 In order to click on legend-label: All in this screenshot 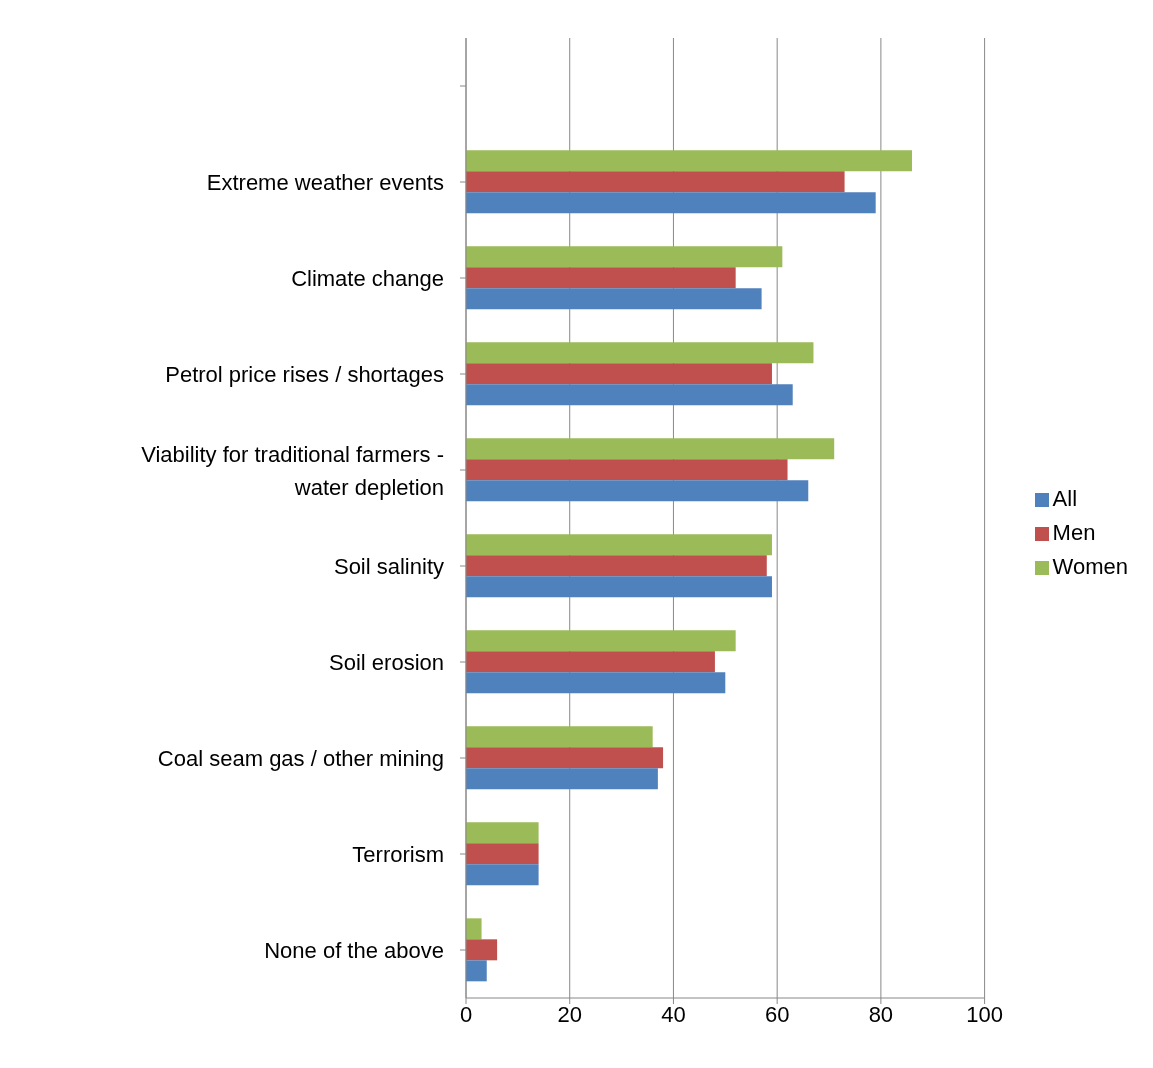, I will do `click(1065, 498)`.